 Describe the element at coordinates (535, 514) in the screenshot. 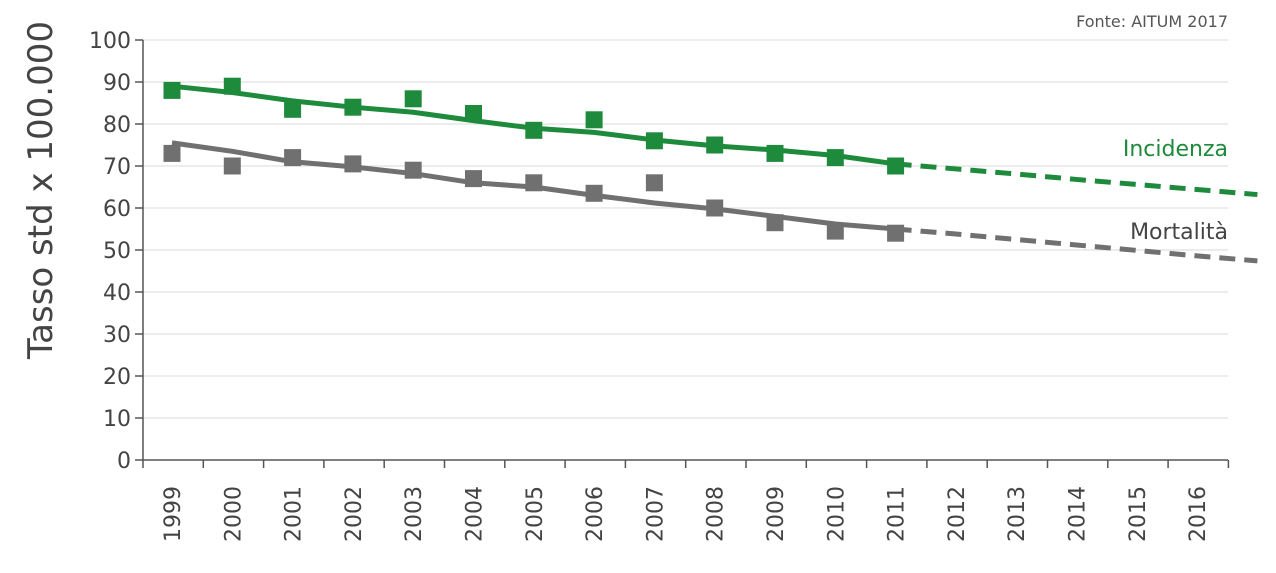

I see `x-tick-label: 2005` at that location.